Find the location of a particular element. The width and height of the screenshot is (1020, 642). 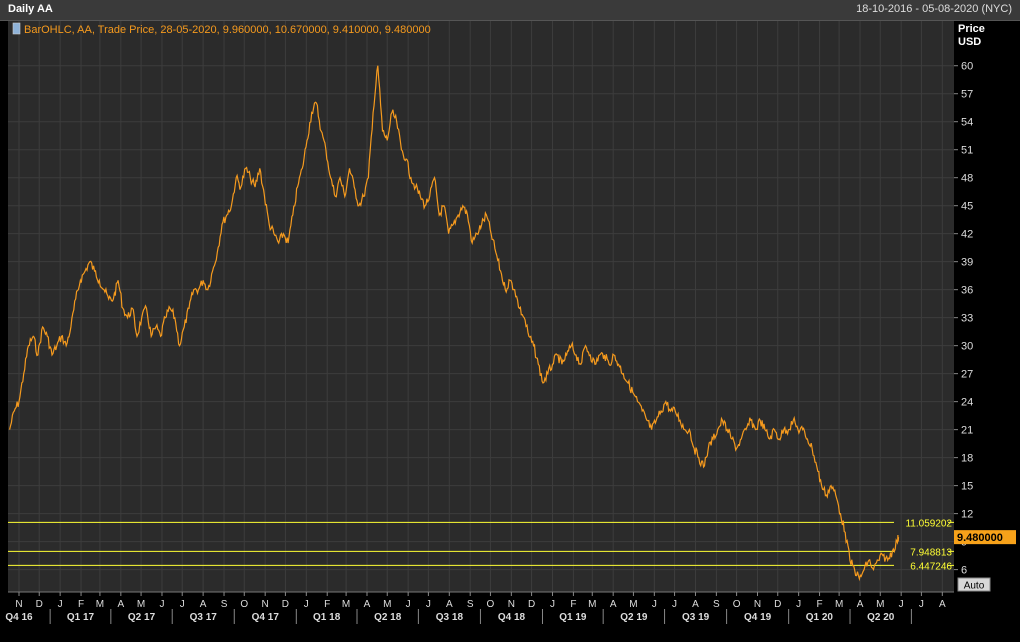

last-price-tag: 9.480000 is located at coordinates (985, 537).